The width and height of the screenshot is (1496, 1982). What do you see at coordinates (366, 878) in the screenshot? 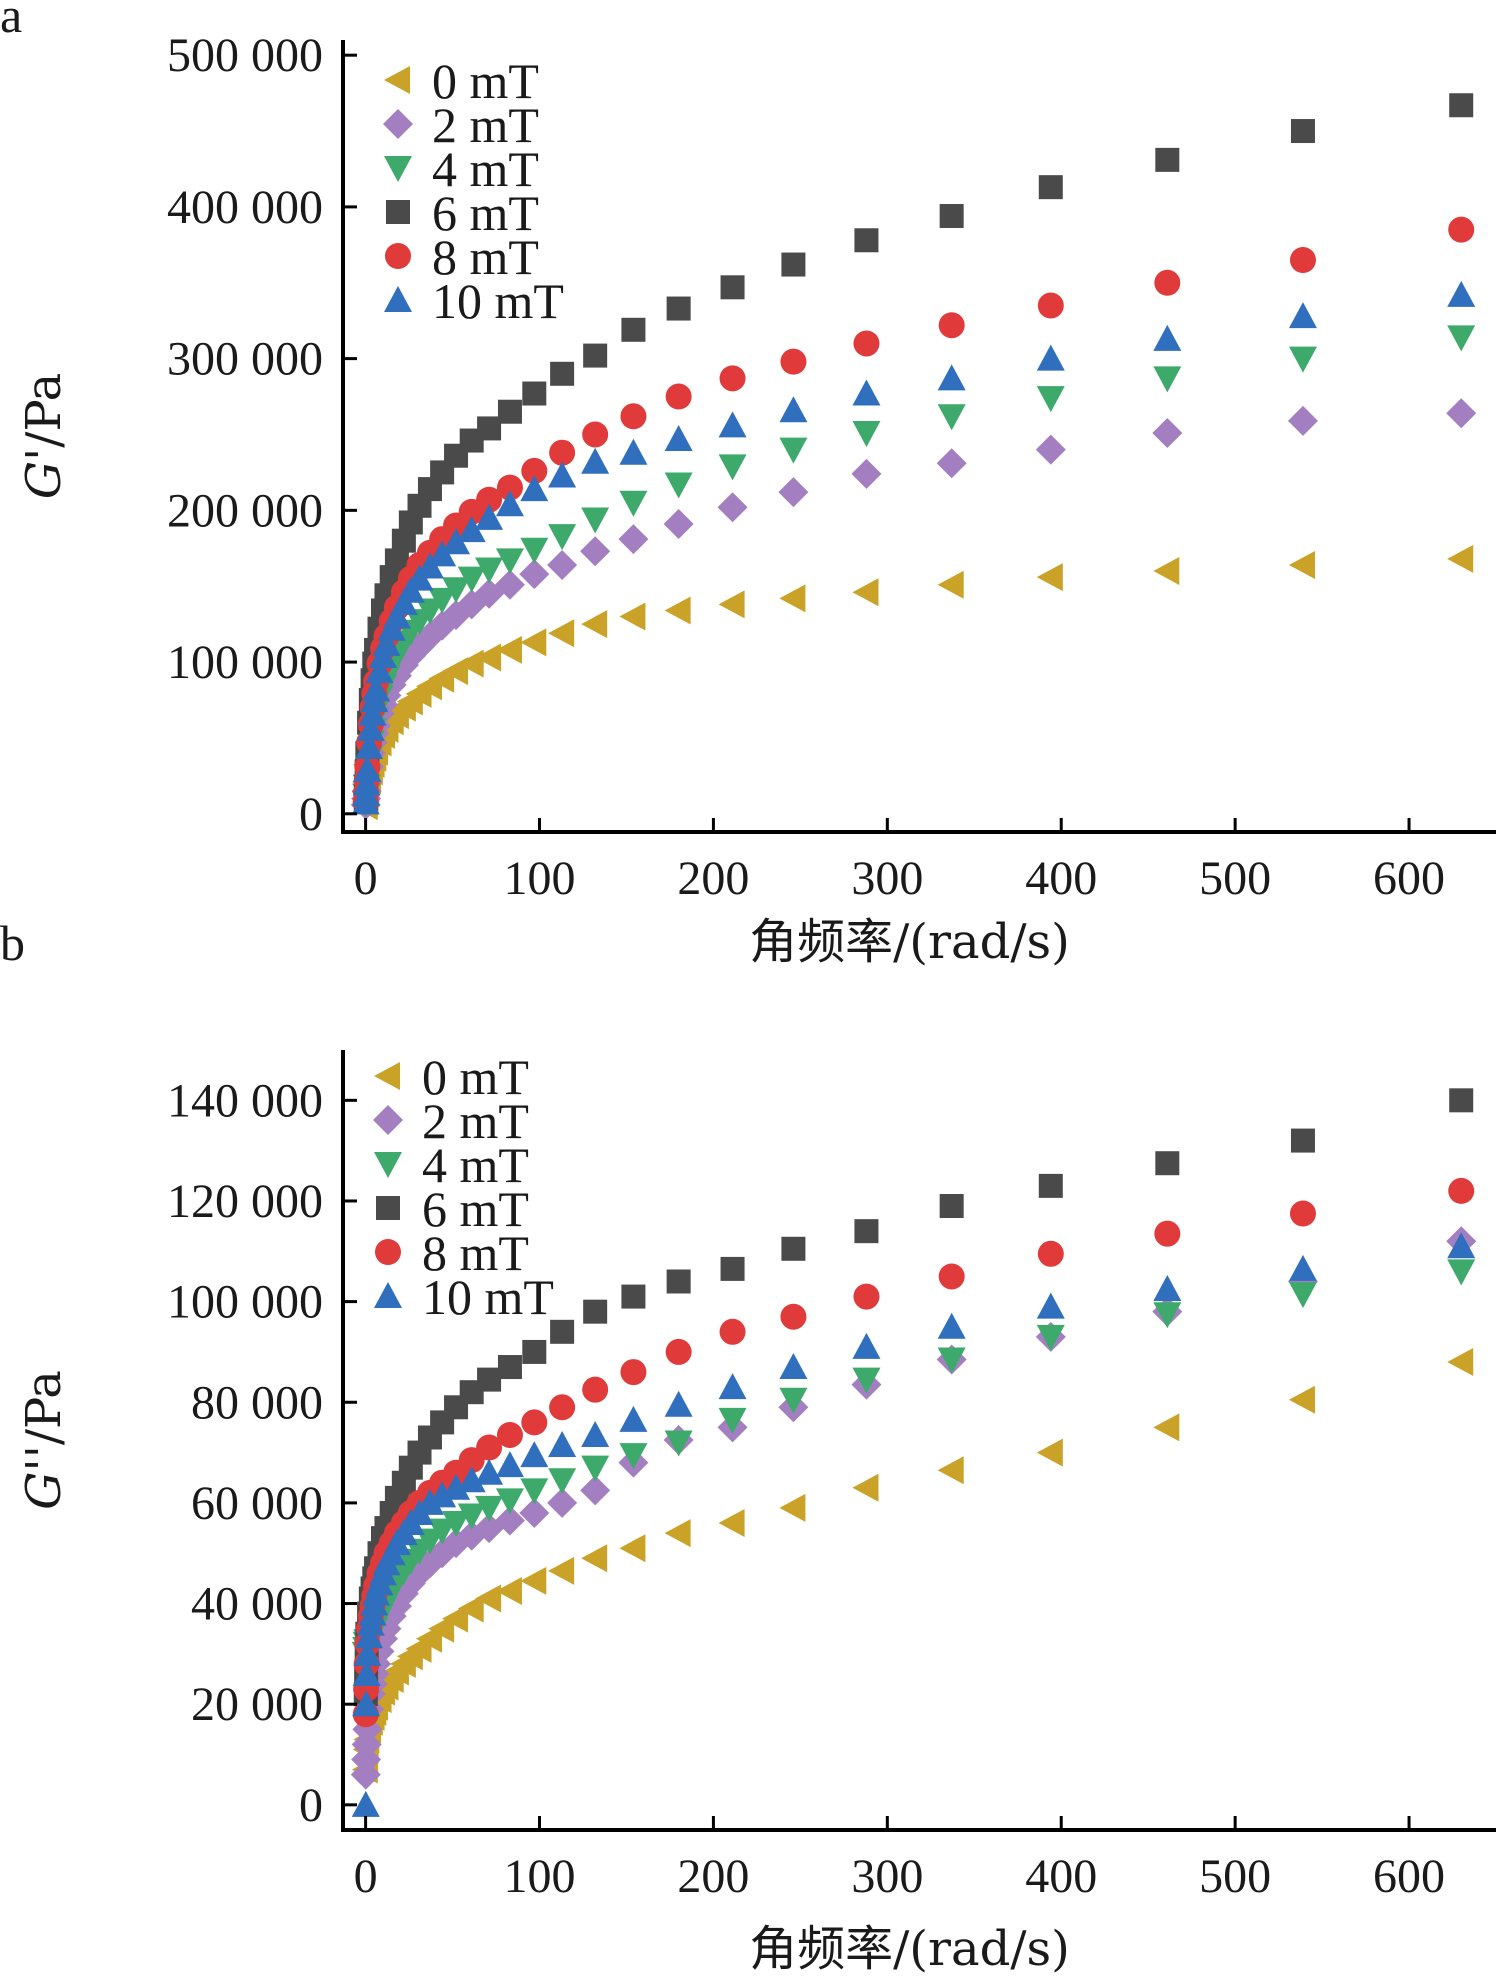
I see `x-tick-label: 0` at bounding box center [366, 878].